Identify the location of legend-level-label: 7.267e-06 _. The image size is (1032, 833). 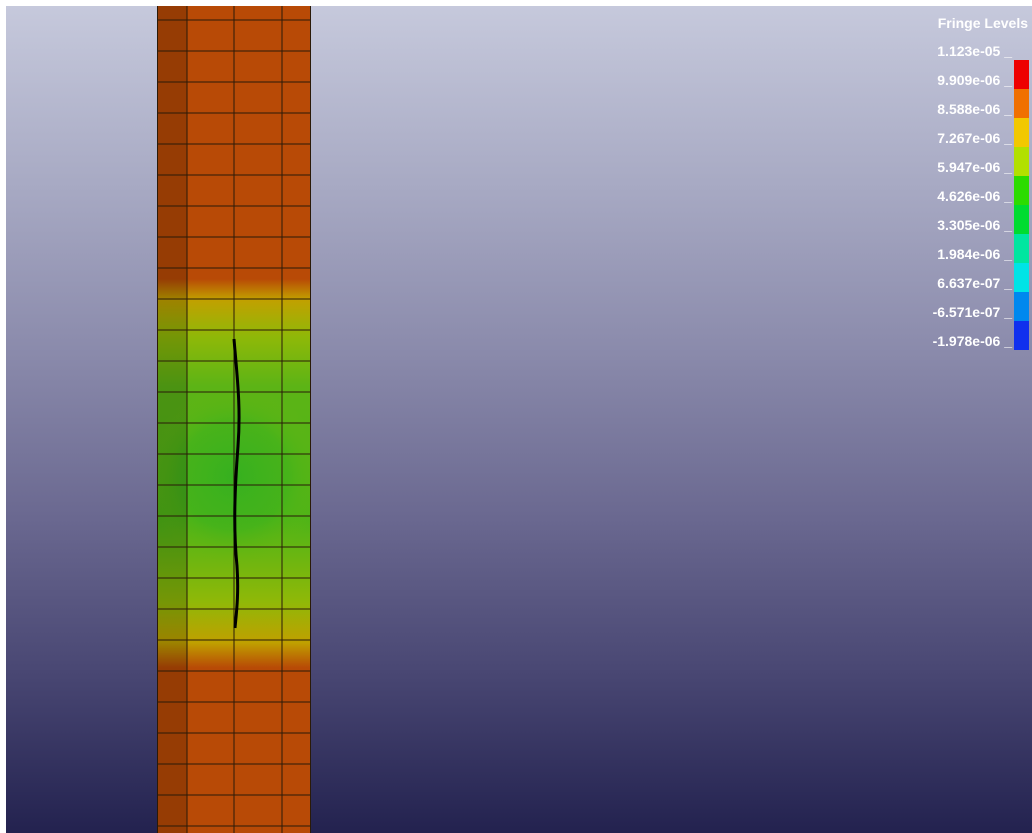
(974, 138).